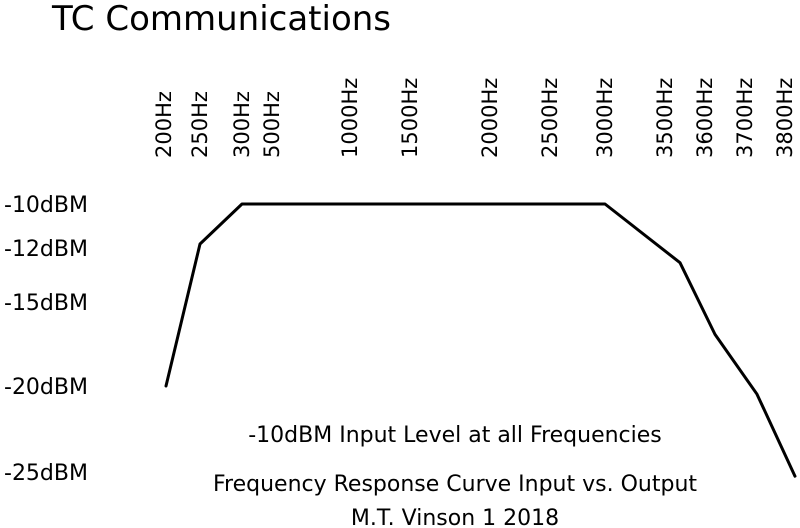 The image size is (800, 528). What do you see at coordinates (46, 303) in the screenshot?
I see `y-tick-label: -15dBM` at bounding box center [46, 303].